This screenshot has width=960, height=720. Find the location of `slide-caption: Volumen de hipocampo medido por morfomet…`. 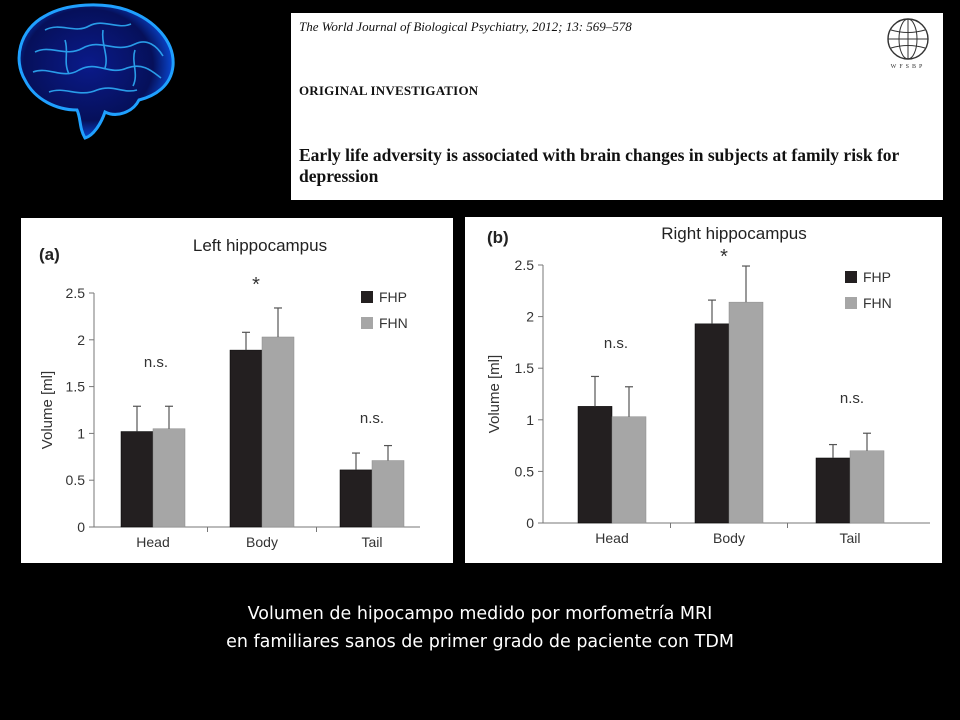

slide-caption: Volumen de hipocampo medido por morfomet… is located at coordinates (480, 628).